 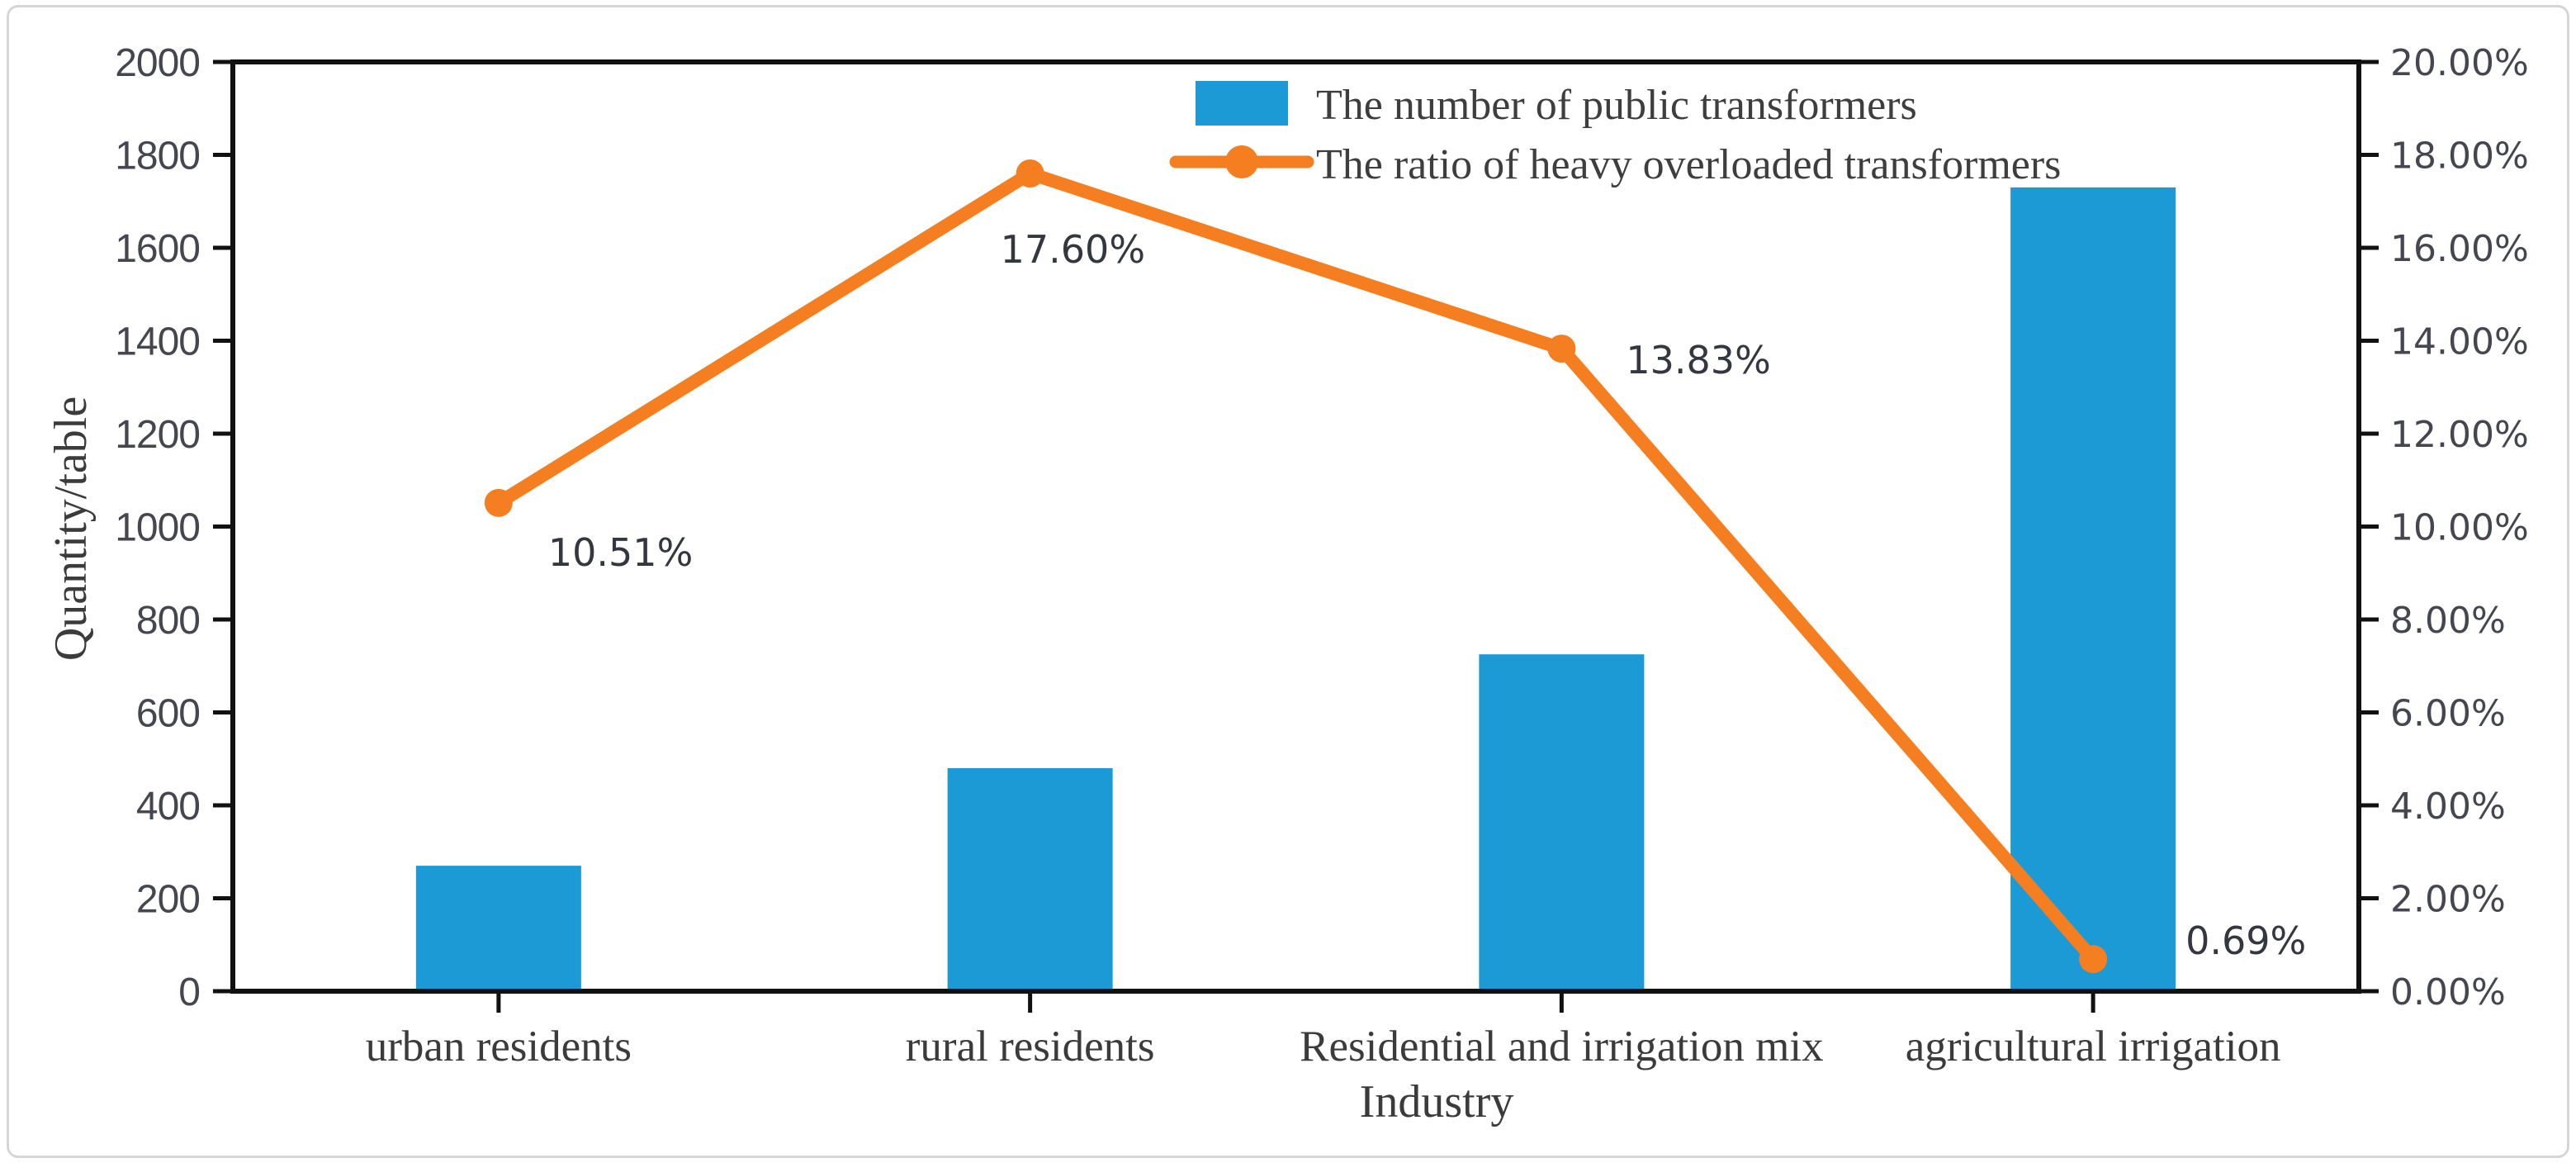 I want to click on right-tick-label: 18.00%, so click(x=2459, y=156).